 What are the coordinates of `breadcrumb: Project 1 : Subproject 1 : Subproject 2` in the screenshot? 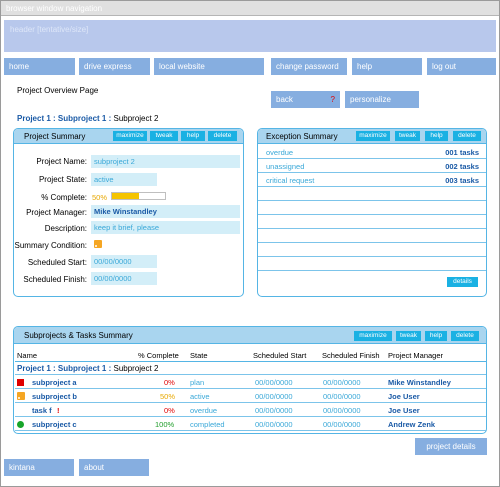 It's located at (87, 118).